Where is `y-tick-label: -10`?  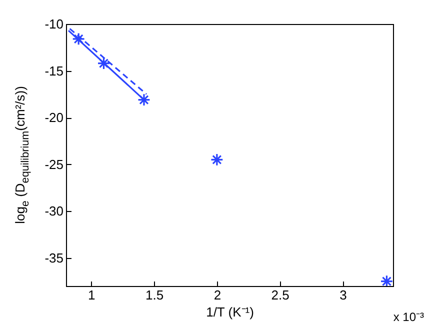 y-tick-label: -10 is located at coordinates (54, 24).